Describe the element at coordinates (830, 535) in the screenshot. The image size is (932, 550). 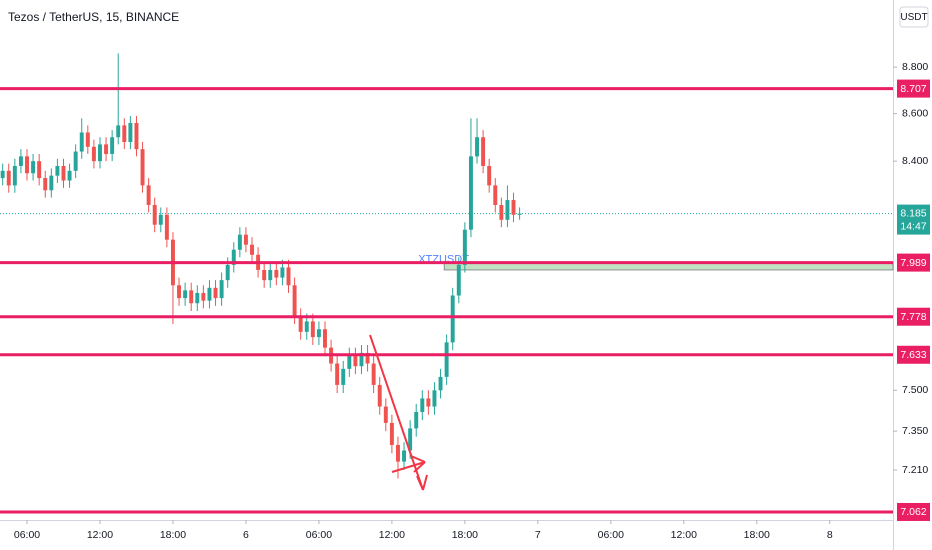
I see `x-tick-label: 8` at that location.